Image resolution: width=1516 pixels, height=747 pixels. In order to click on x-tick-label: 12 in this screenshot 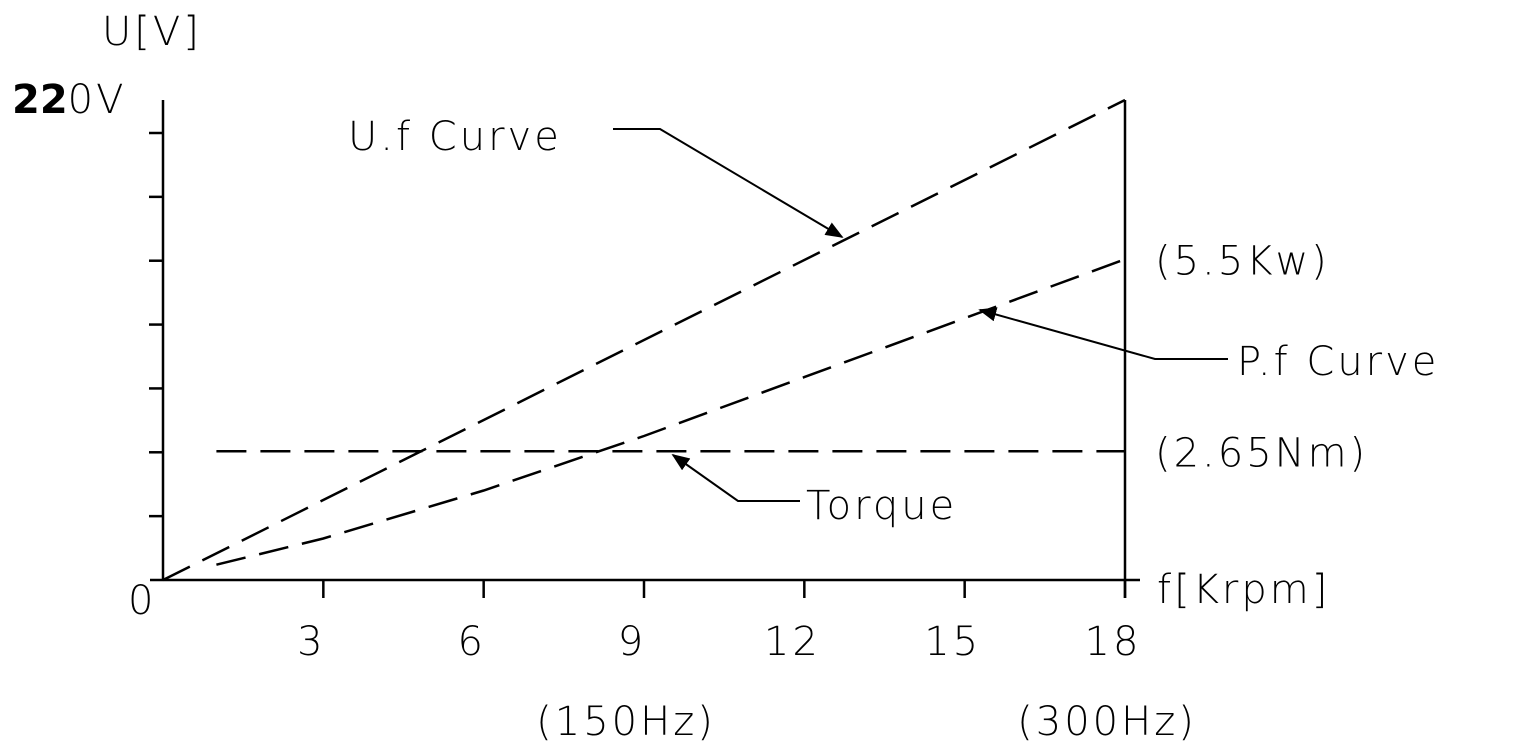, I will do `click(792, 642)`.